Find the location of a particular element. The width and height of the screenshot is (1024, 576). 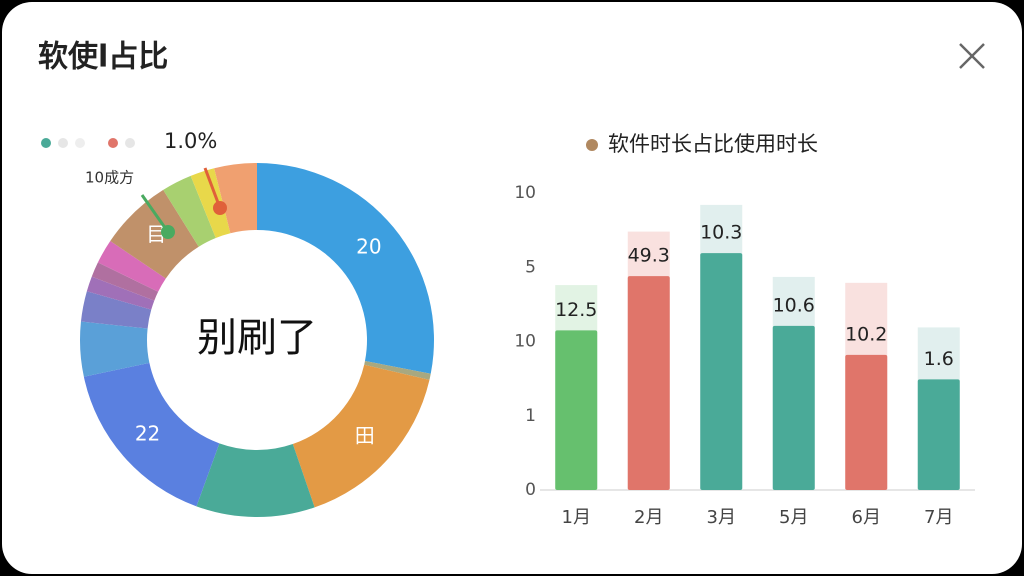

segment-label: 田 is located at coordinates (365, 436).